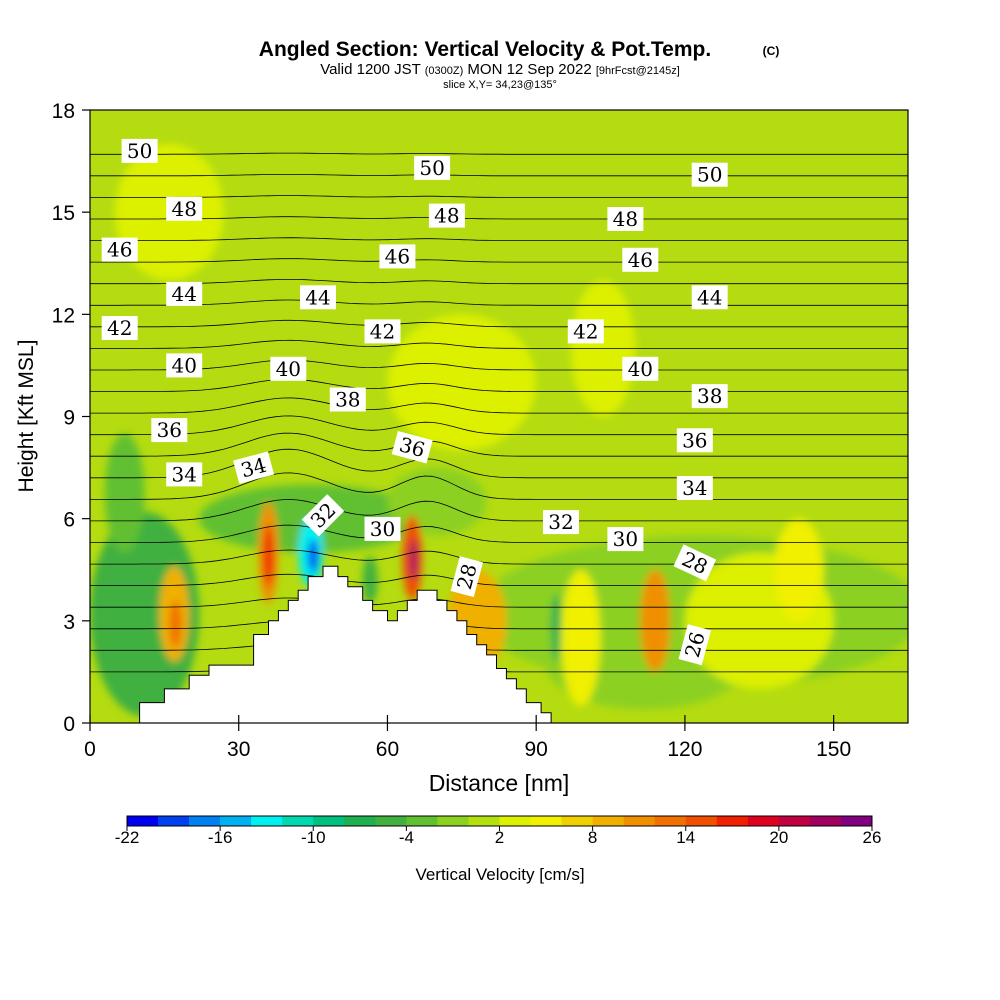 The image size is (1000, 1000). What do you see at coordinates (778, 837) in the screenshot?
I see `colorbar-tick-label: 20` at bounding box center [778, 837].